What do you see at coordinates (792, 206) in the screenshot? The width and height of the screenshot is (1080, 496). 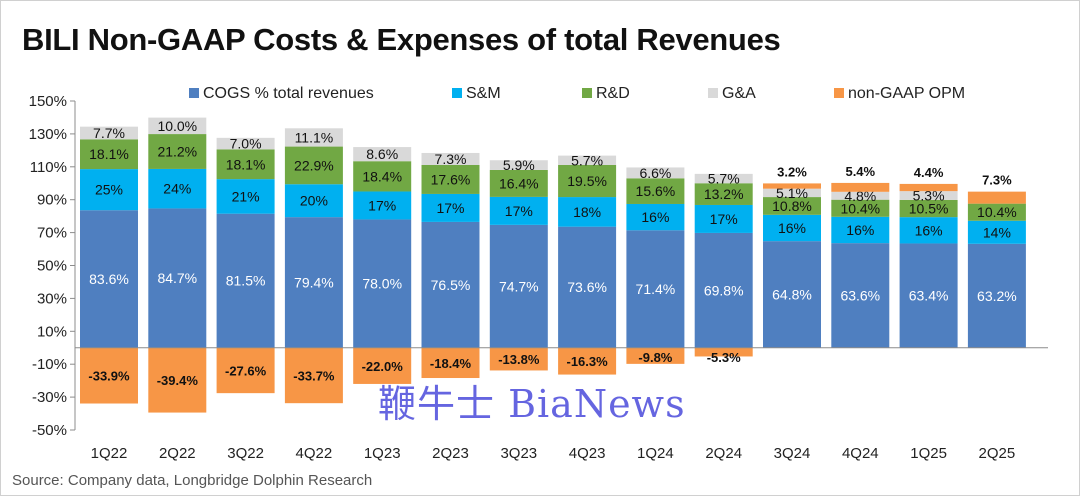 I see `rd-data-label: 10.8%` at bounding box center [792, 206].